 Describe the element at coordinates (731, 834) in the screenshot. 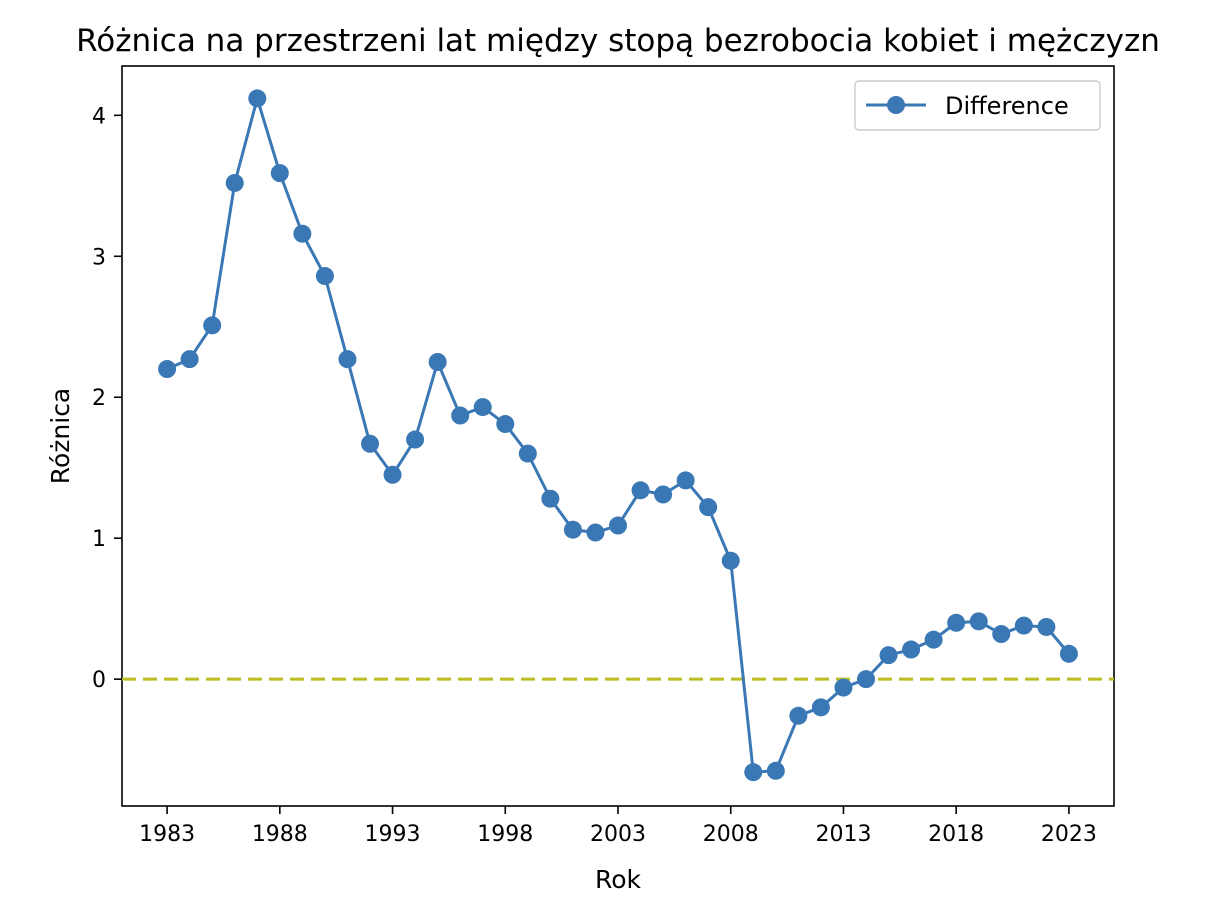

I see `x-tick-label: 2008` at that location.